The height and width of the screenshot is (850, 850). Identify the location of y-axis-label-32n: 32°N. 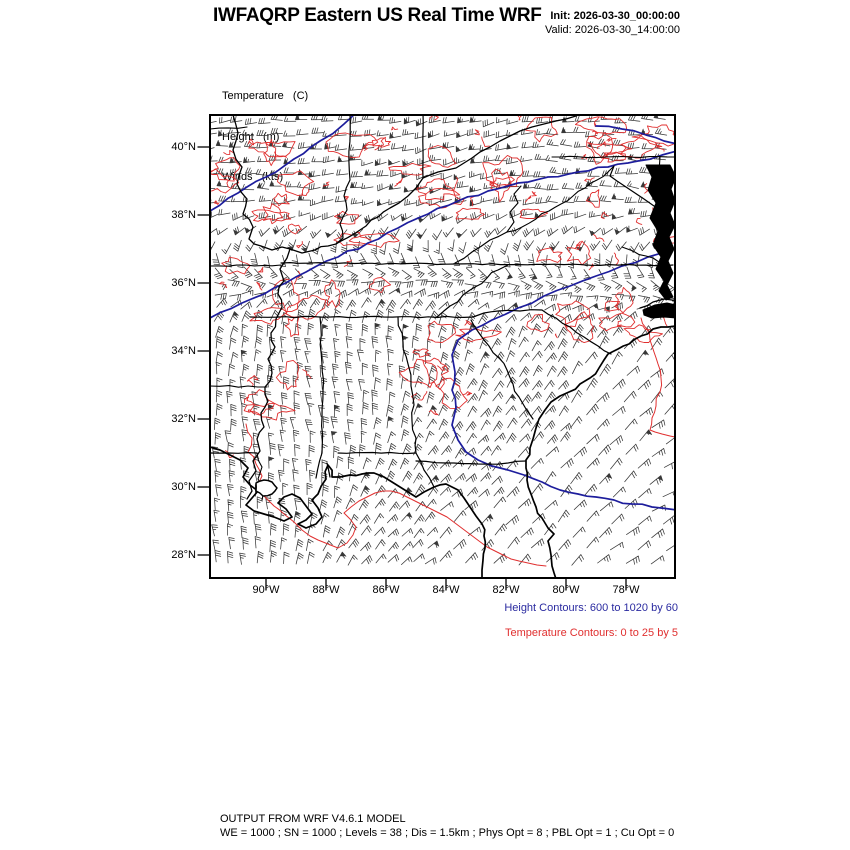
(183, 419).